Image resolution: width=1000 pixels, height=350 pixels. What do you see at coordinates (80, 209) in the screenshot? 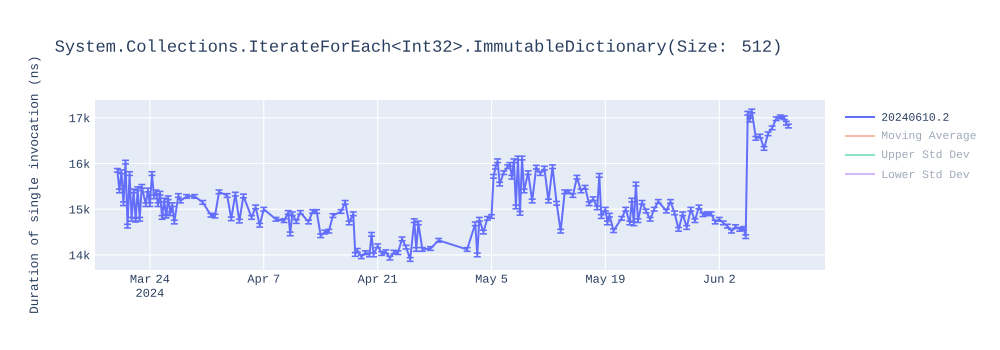
I see `y-tick-label: 15k` at bounding box center [80, 209].